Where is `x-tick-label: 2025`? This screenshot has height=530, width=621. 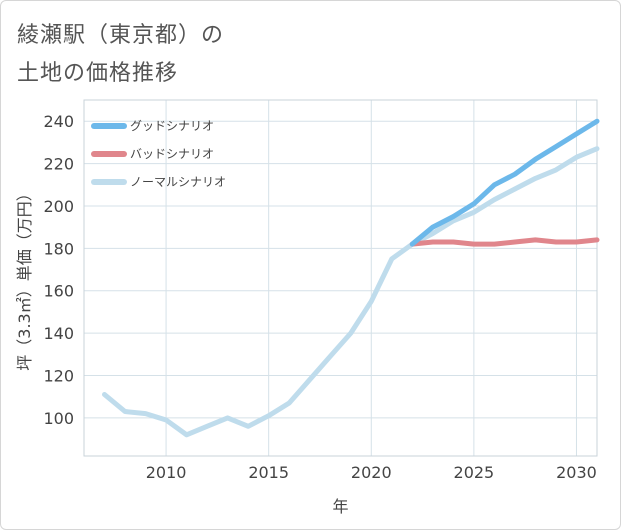 x-tick-label: 2025 is located at coordinates (474, 472).